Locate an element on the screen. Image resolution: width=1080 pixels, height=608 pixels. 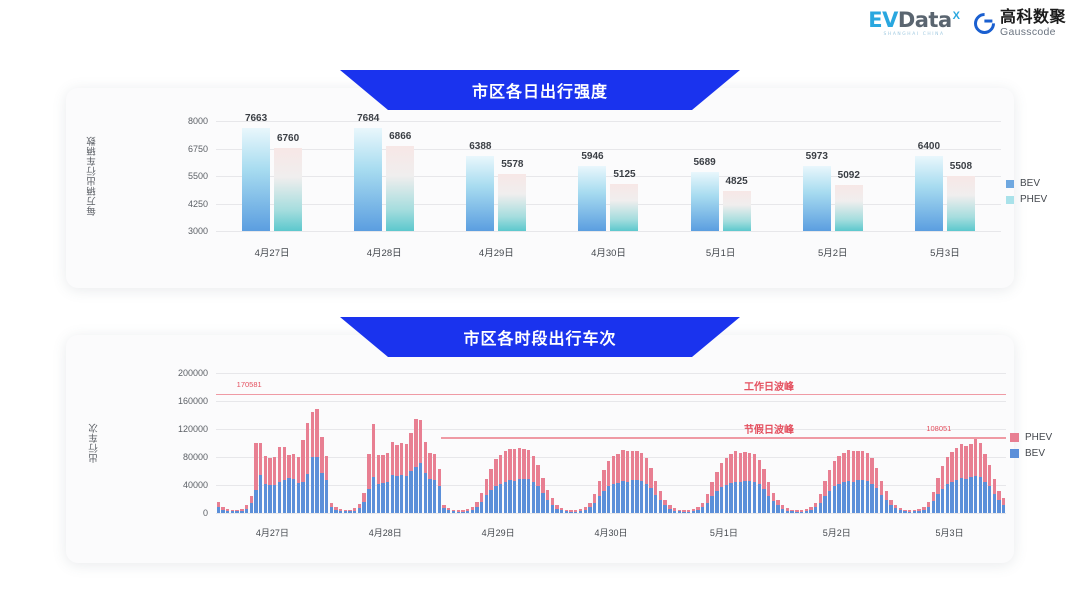
chart1-bar-phev: 5578 is located at coordinates (512, 195).